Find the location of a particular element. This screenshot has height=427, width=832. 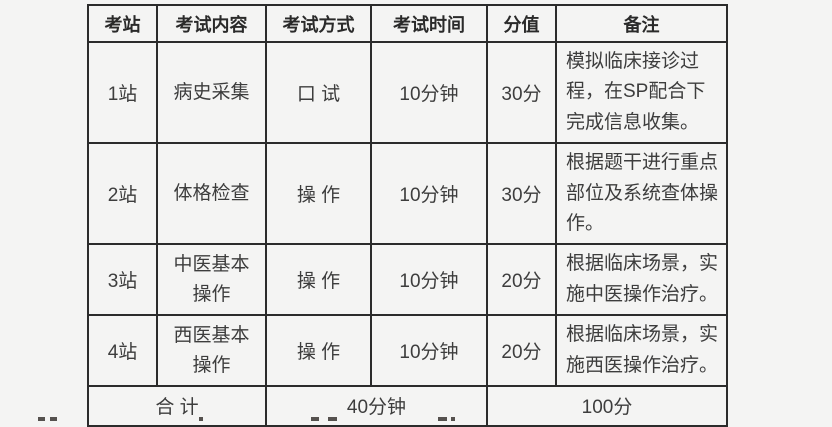

col-header-station: 考站 is located at coordinates (122, 23).